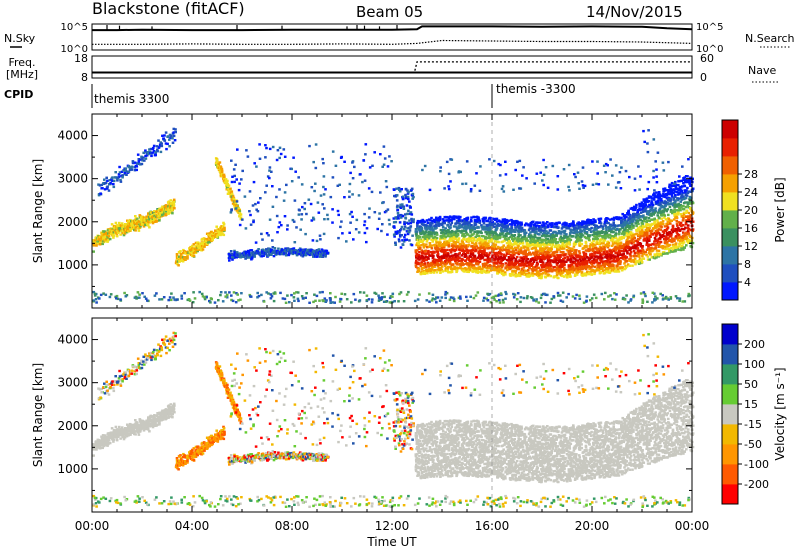  Describe the element at coordinates (21, 62) in the screenshot. I see `freq-label: Freq.` at that location.